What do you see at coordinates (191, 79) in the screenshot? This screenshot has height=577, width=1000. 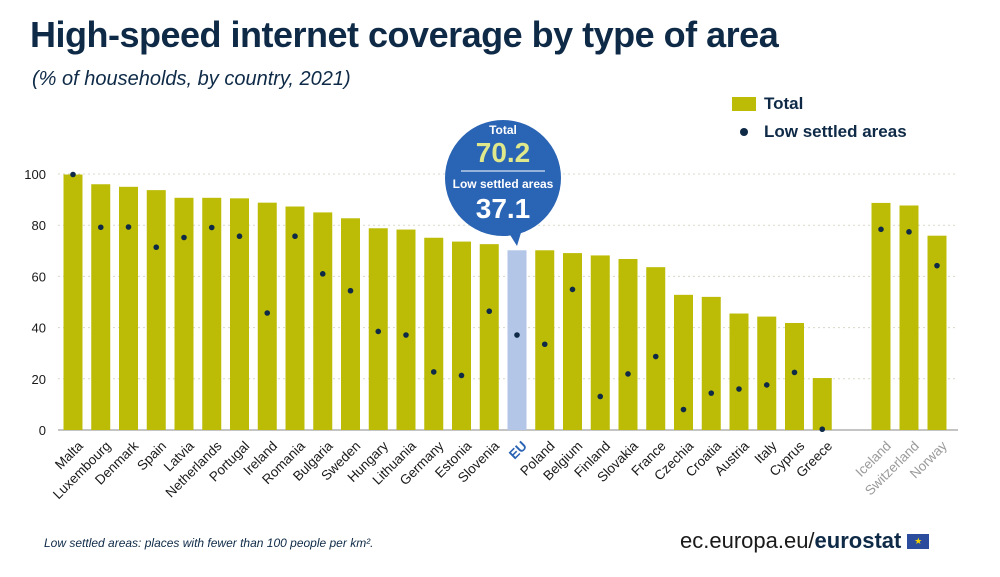 I see `chart-subtitle: (% of households, by country, 2021)` at bounding box center [191, 79].